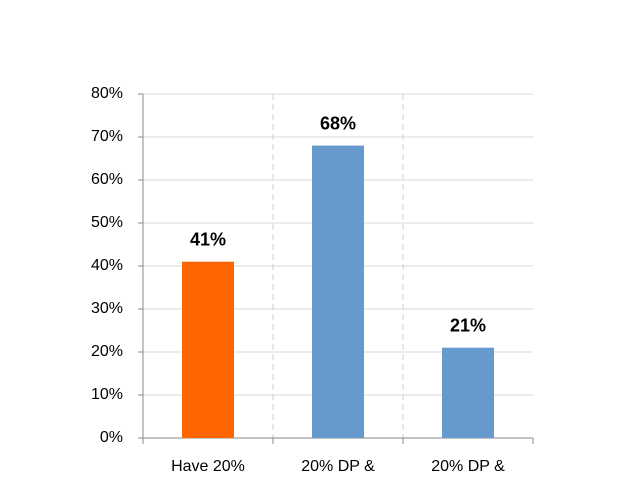 The width and height of the screenshot is (640, 480). I want to click on y-tick-label: 10%, so click(107, 394).